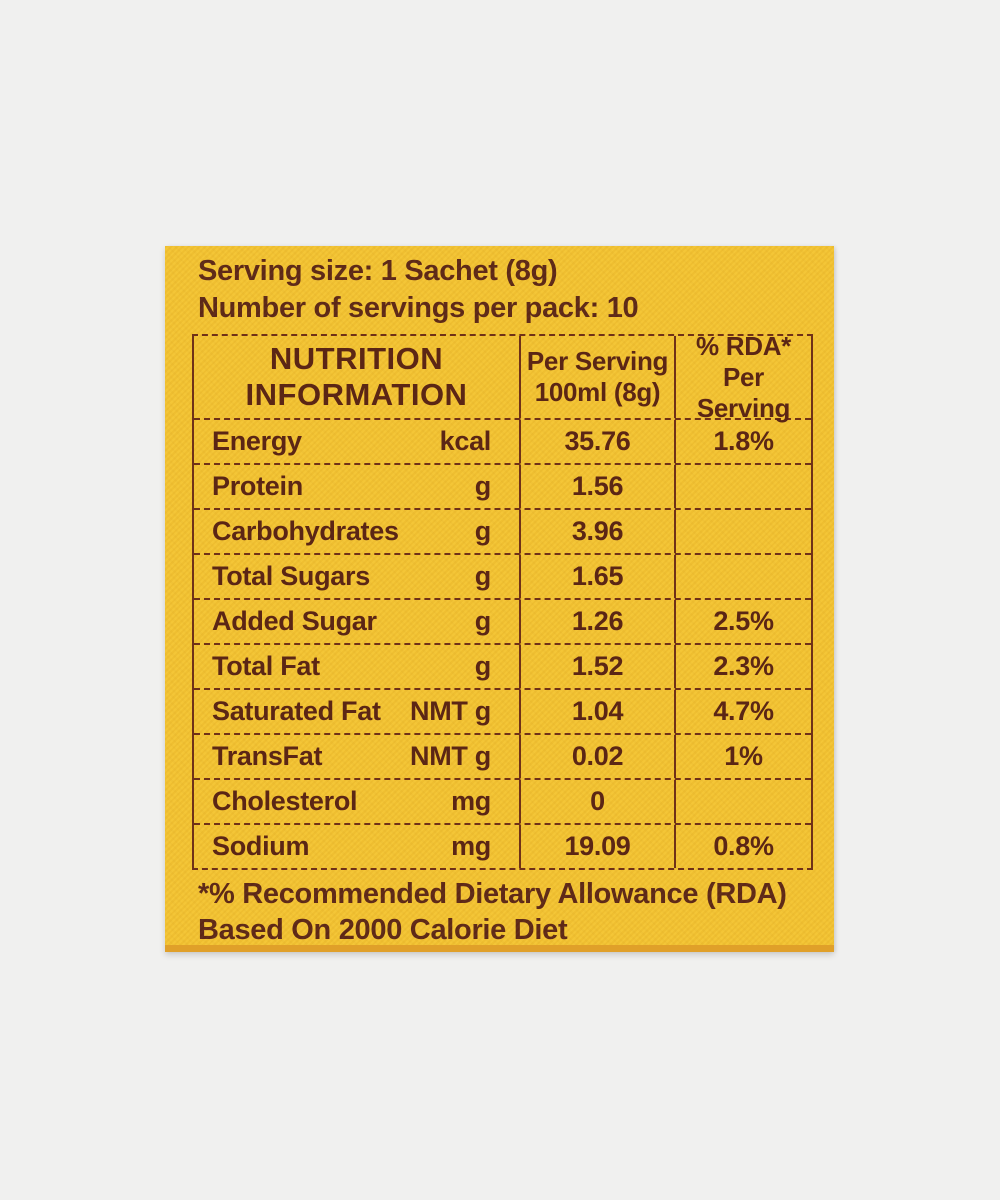 The image size is (1000, 1200). Describe the element at coordinates (356, 358) in the screenshot. I see `header-nutrition-line1: NUTRITION` at that location.